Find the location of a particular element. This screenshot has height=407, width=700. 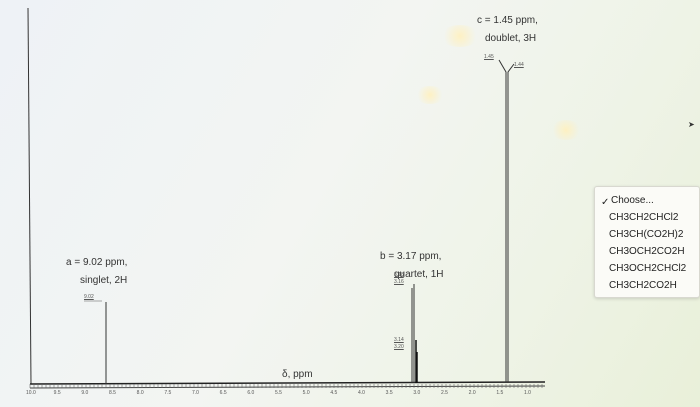

x-axis-tick-label: 6.5 is located at coordinates (223, 393).